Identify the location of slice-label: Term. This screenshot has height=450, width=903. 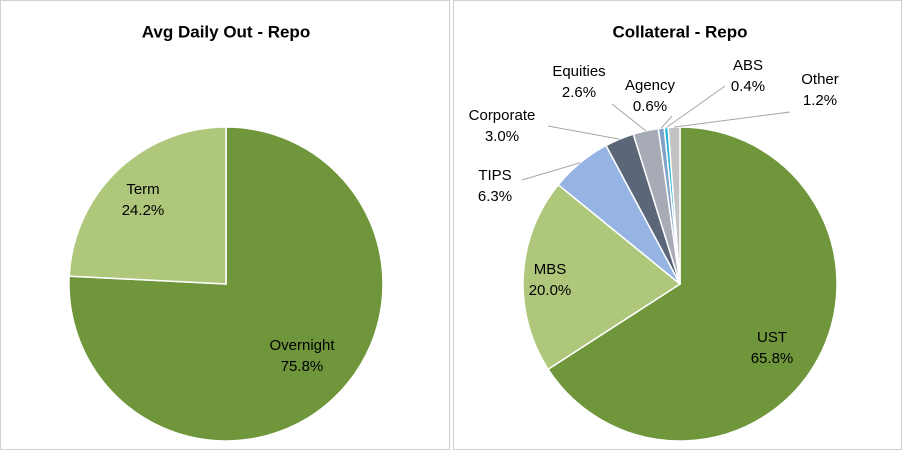
(142, 189).